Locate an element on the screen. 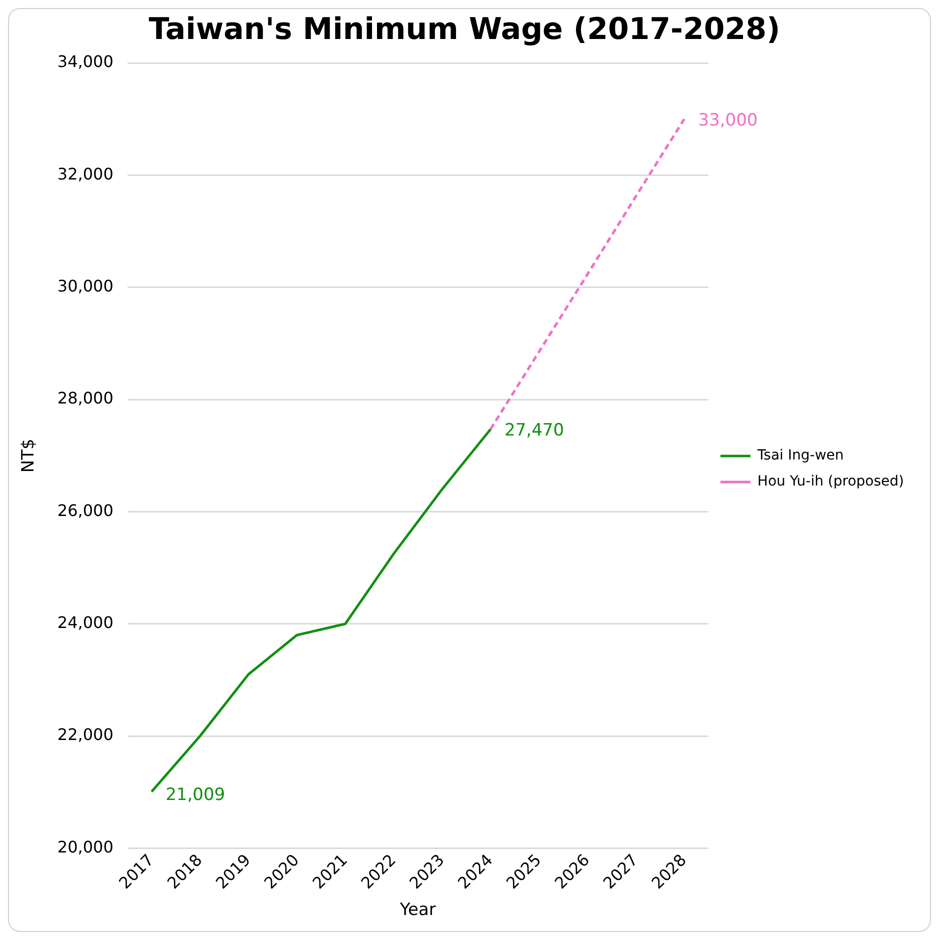  chart-title: Taiwan's Minimum Wage (2017-2028) is located at coordinates (464, 29).